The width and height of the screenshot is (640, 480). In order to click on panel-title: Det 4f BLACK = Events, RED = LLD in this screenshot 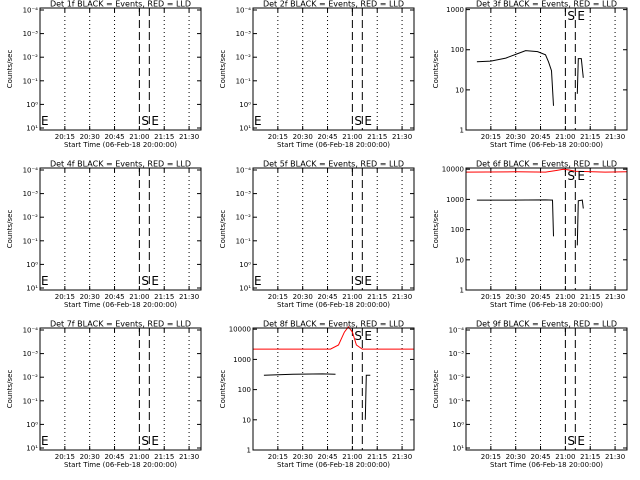, I will do `click(120, 164)`.